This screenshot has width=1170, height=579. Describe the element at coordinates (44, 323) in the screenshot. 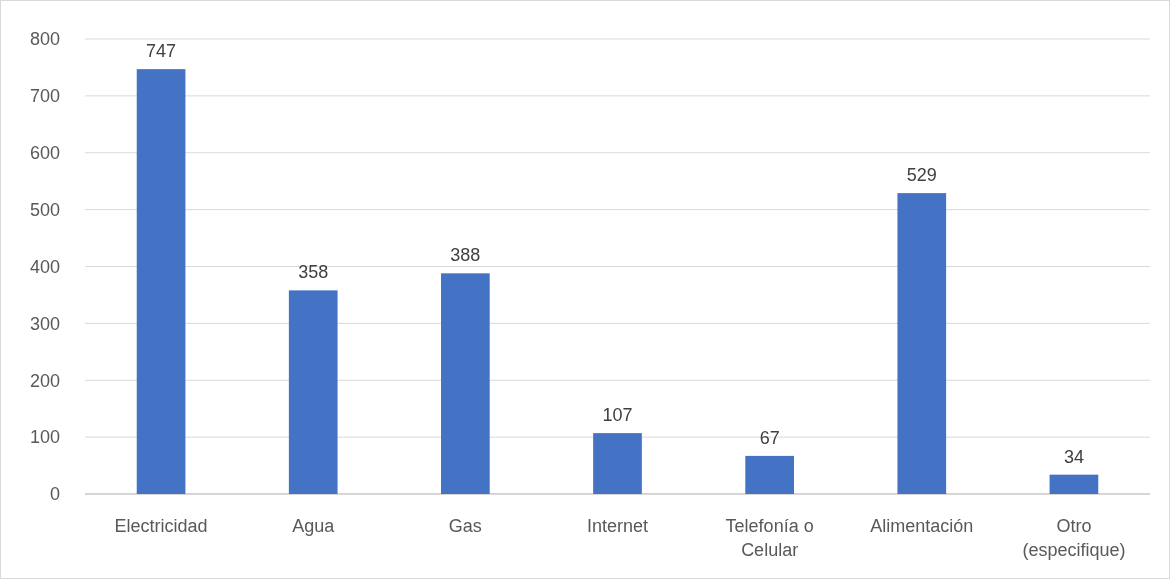

I see `y-tick-label: 300` at that location.